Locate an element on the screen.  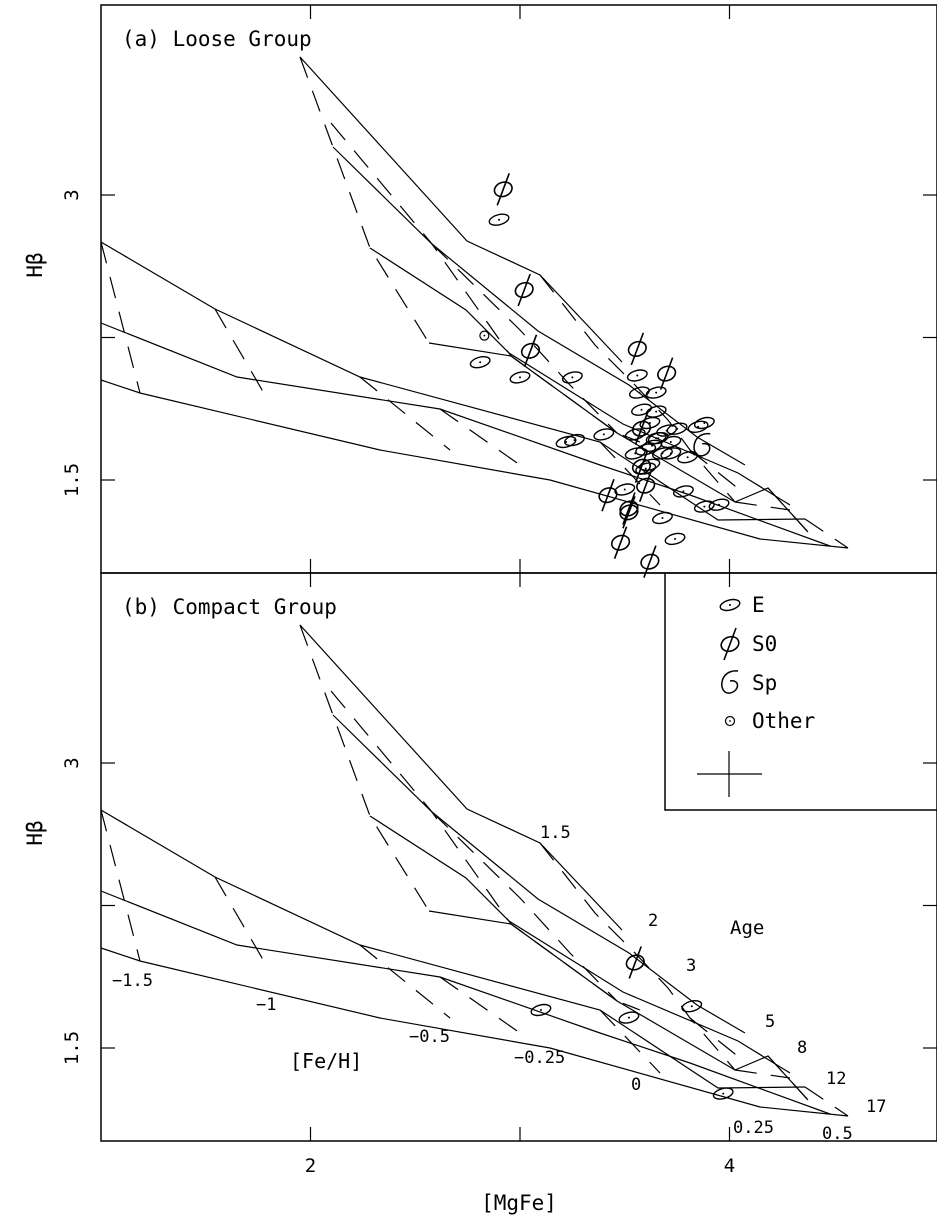
metallicity-label: −1 is located at coordinates (266, 1005).